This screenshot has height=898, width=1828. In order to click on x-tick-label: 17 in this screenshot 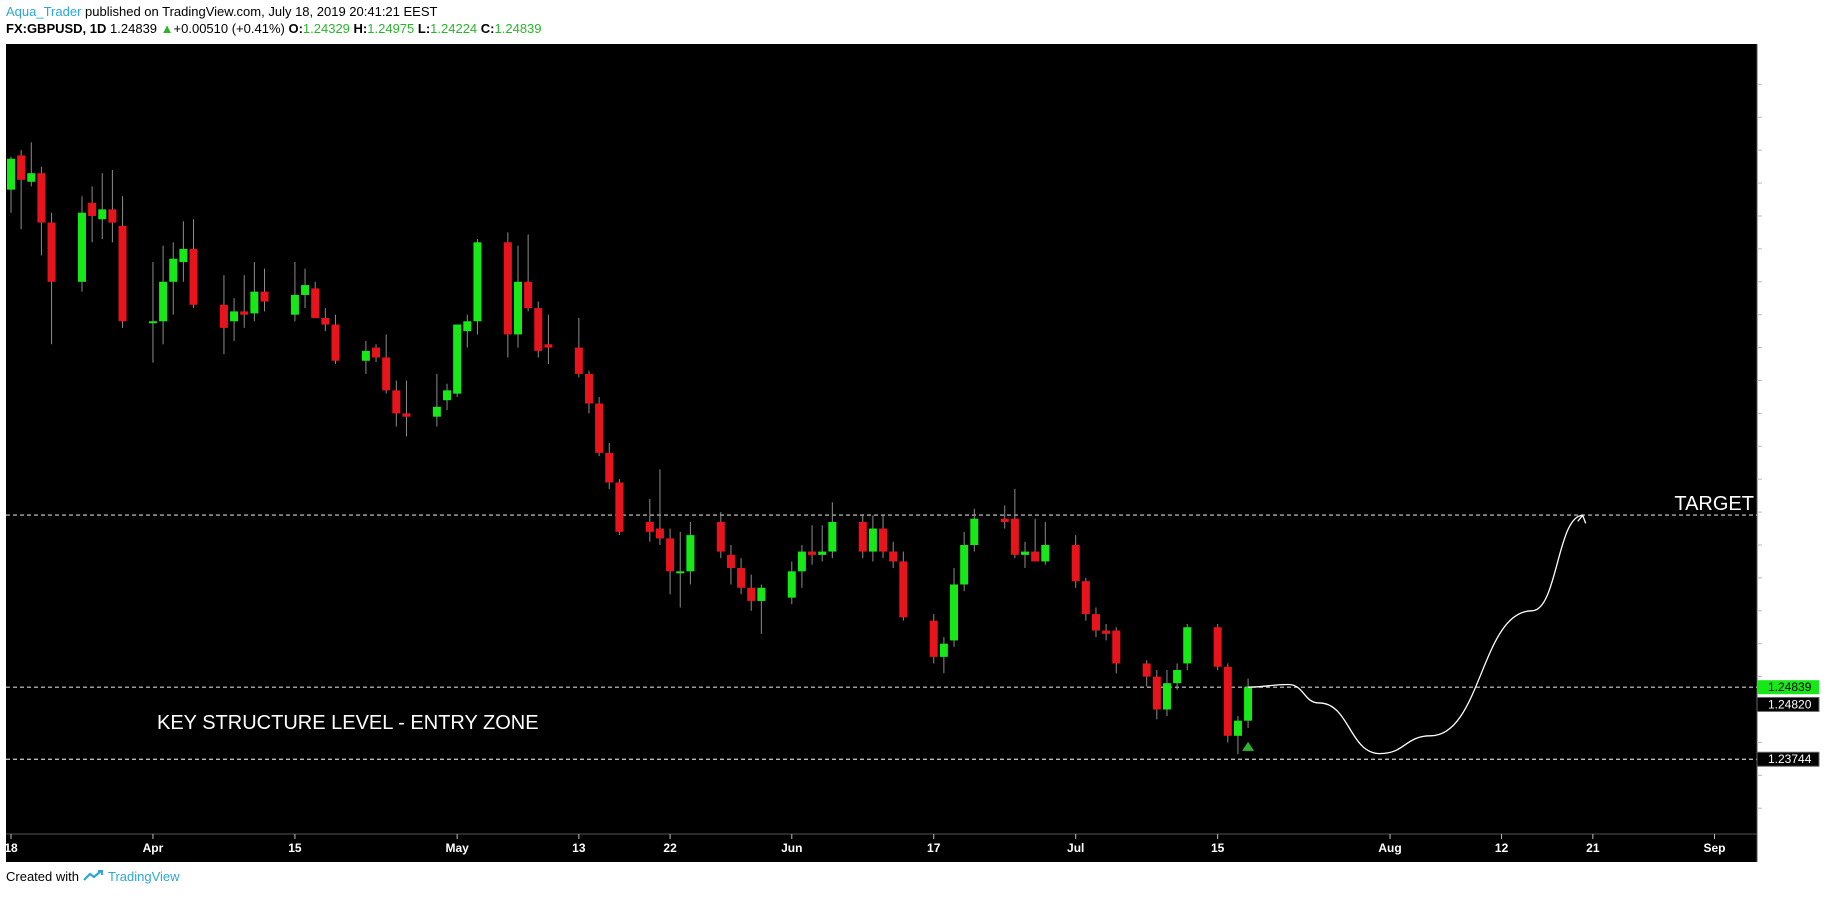, I will do `click(934, 848)`.